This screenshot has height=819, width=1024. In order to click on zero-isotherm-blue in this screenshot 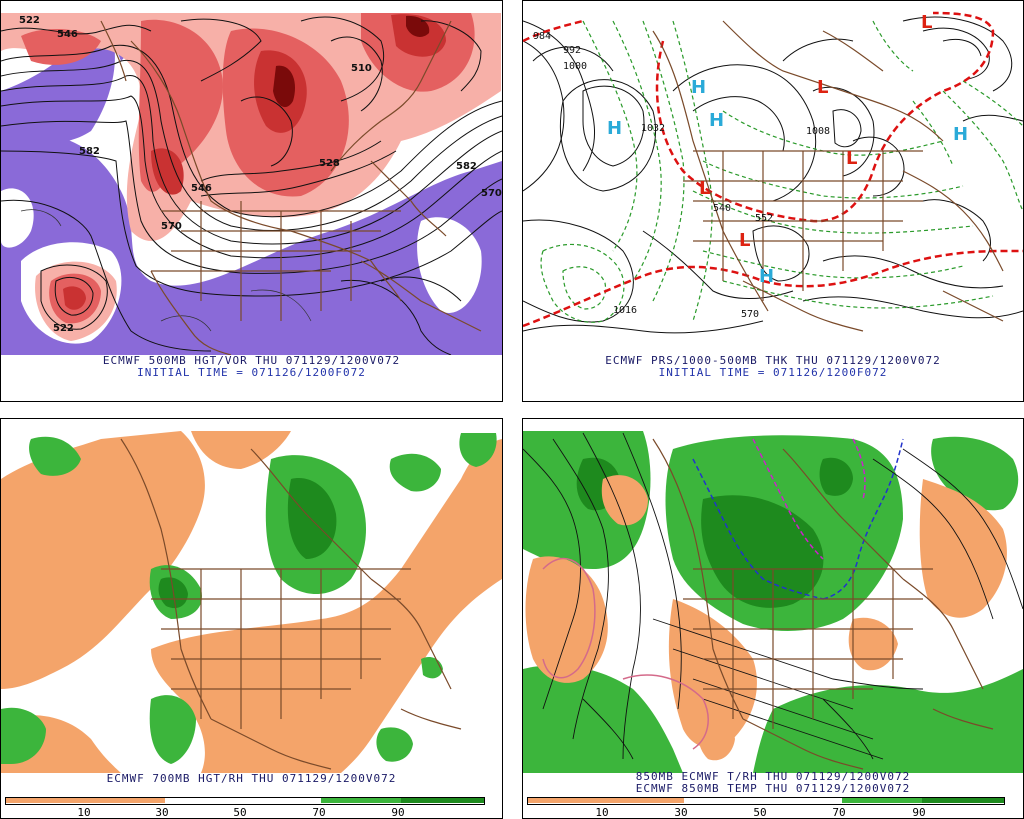, I will do `click(798, 519)`.